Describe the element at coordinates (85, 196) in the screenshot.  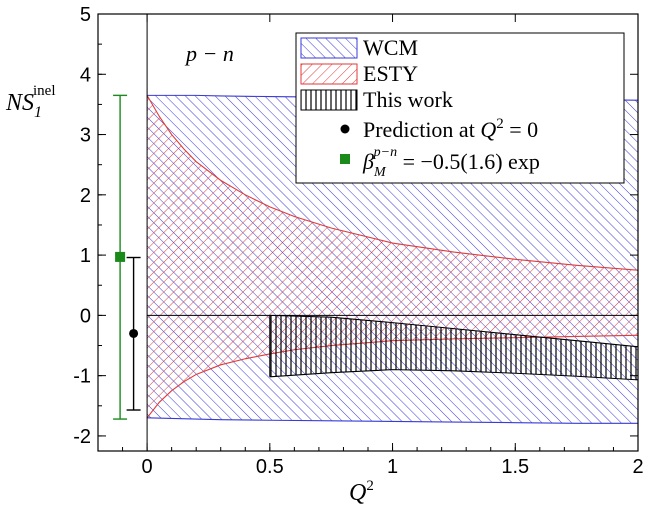
I see `y-tick-label: 2` at that location.